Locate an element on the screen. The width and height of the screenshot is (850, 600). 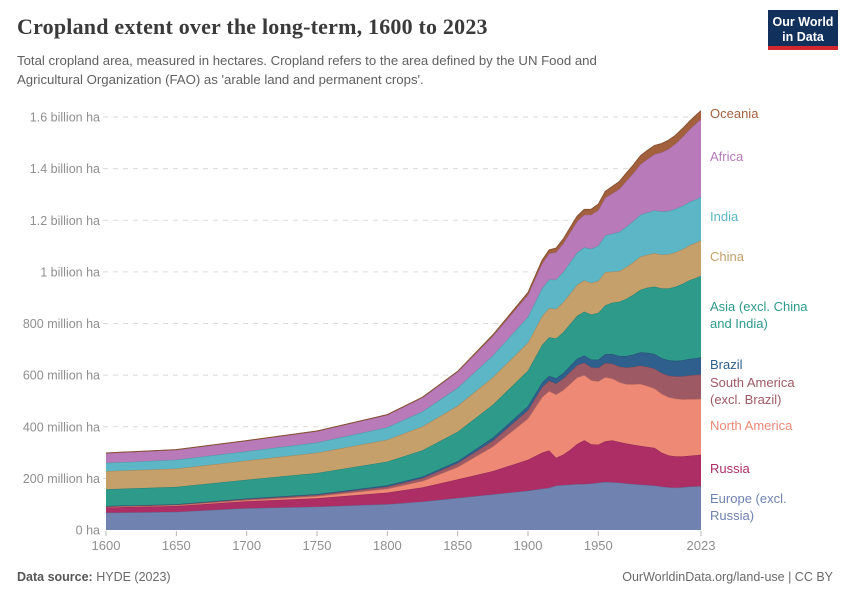
y-axis-label: 200 million ha is located at coordinates (61, 479).